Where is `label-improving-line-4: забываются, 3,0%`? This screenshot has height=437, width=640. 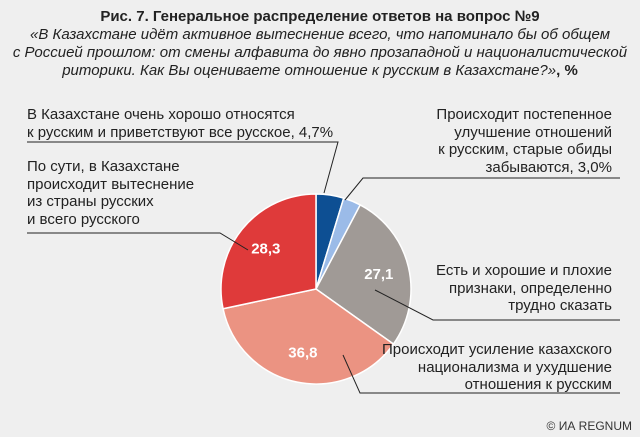
label-improving-line-4: забываются, 3,0% is located at coordinates (548, 167).